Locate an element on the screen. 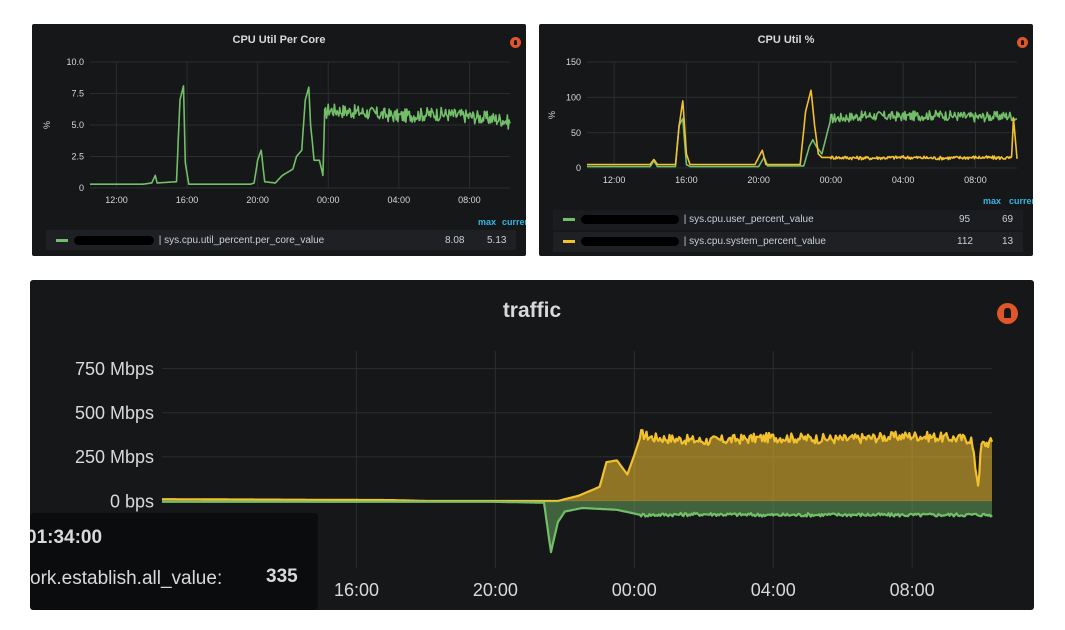  legend-max: 112 is located at coordinates (965, 241).